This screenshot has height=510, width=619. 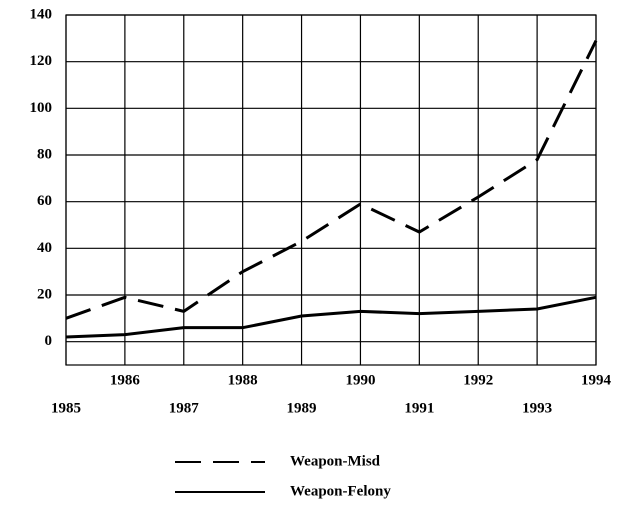 What do you see at coordinates (44, 201) in the screenshot?
I see `y-tick-label: 60` at bounding box center [44, 201].